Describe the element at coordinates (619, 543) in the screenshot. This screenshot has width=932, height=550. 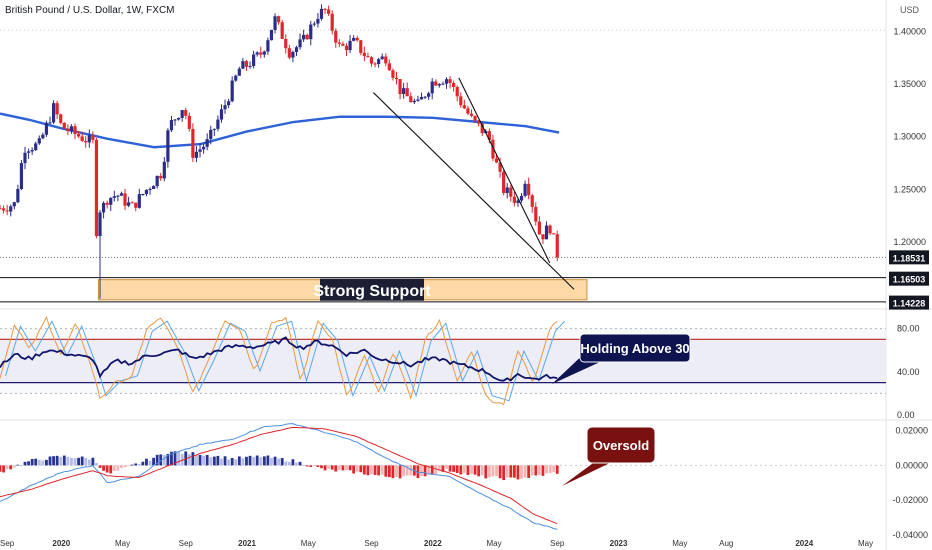
I see `time-axis-tick: 2023` at that location.